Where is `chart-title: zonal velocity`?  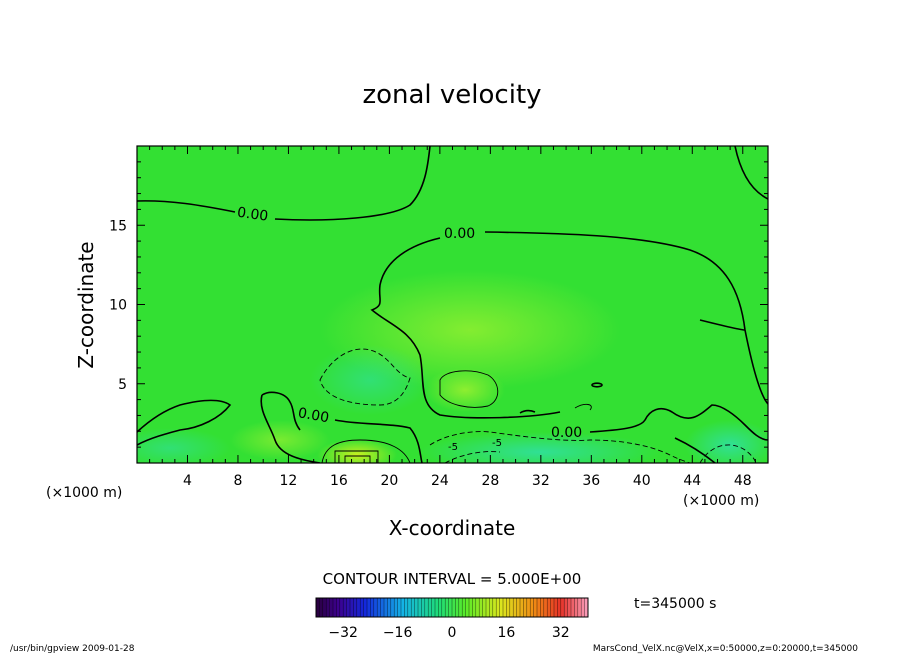 chart-title: zonal velocity is located at coordinates (451, 95).